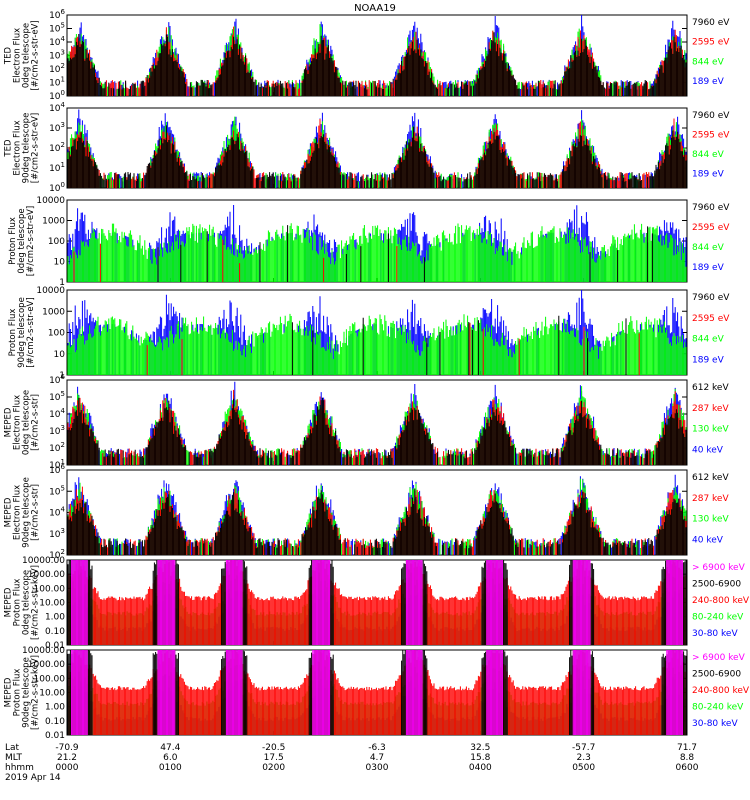  Describe the element at coordinates (273, 748) in the screenshot. I see `lat-value: -20.5` at that location.